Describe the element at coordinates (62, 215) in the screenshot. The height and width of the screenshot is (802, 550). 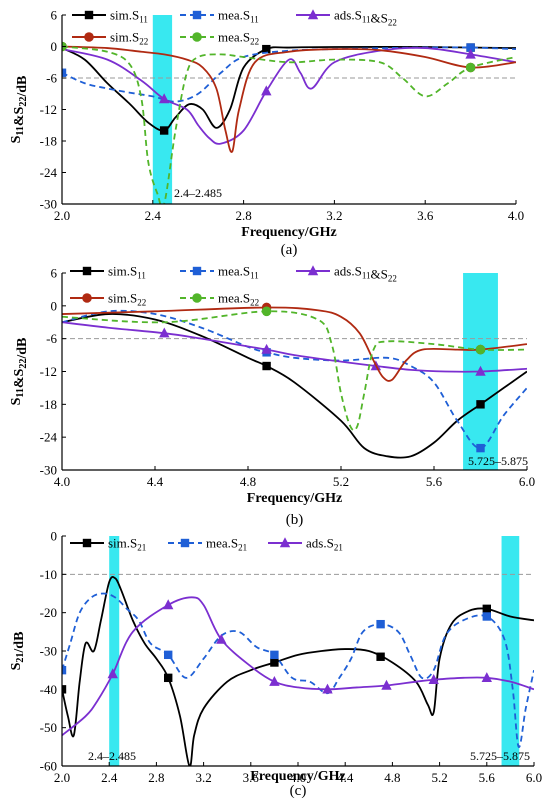
I see `x-tick-label: 2.0` at that location.